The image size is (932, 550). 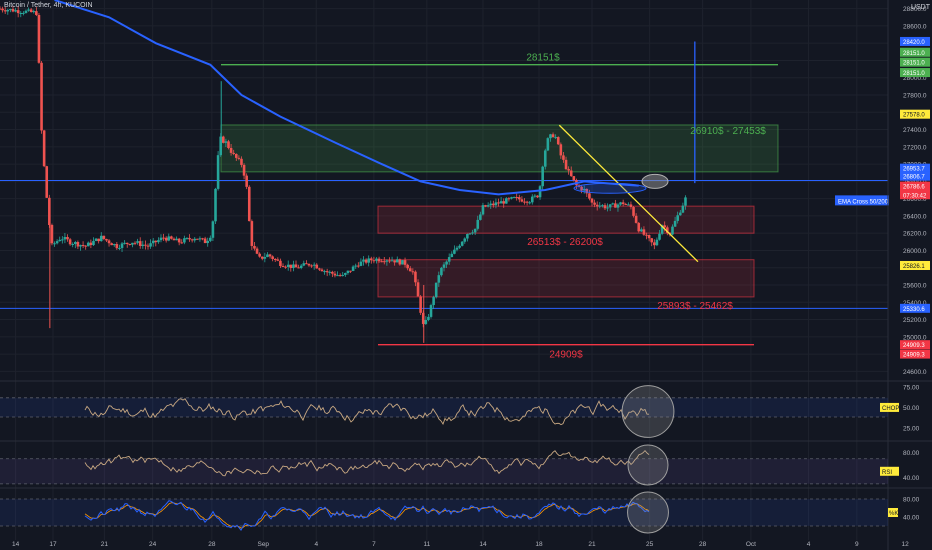 I want to click on panel-chop: 75.00 50.00 25.00 CHOP, so click(x=466, y=409).